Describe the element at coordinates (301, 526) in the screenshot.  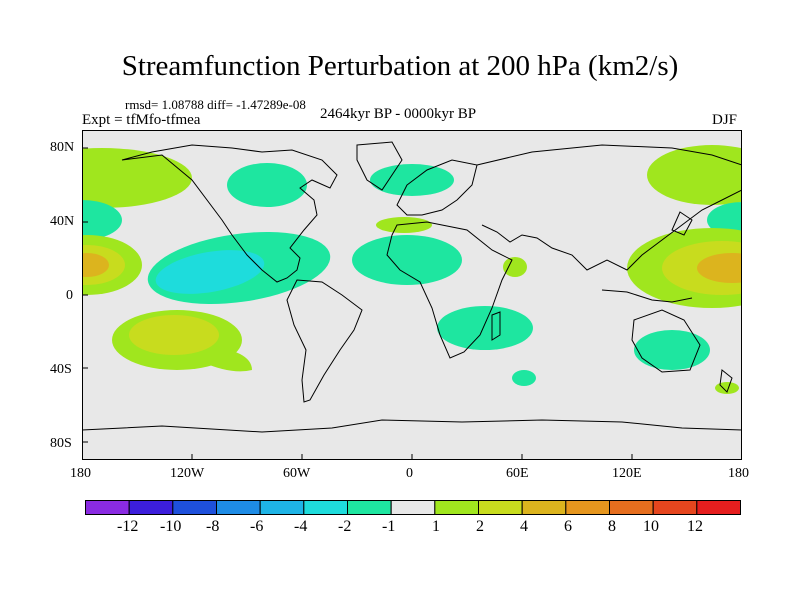
I see `colorbar-label: -4` at that location.